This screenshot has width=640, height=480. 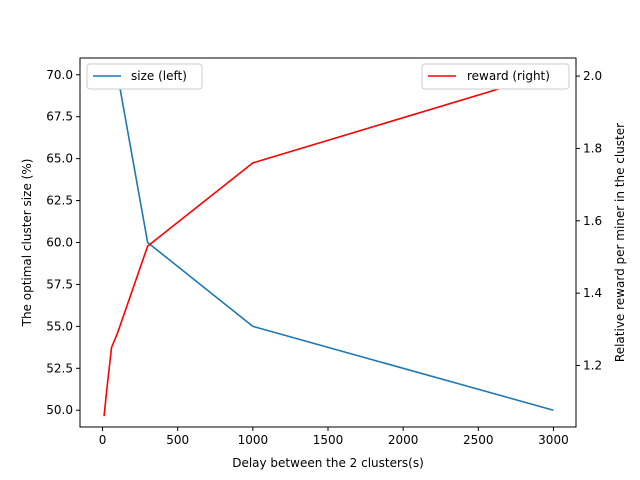 I want to click on right-y-tick-label: 1.4, so click(x=592, y=293).